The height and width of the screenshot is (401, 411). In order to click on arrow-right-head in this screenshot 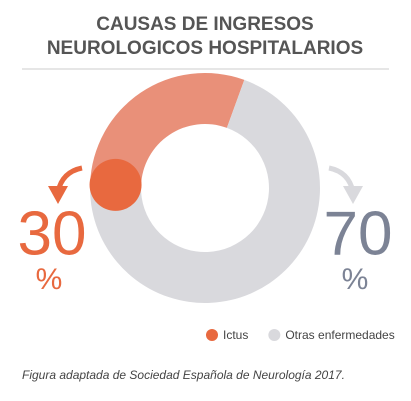, I will do `click(353, 195)`.